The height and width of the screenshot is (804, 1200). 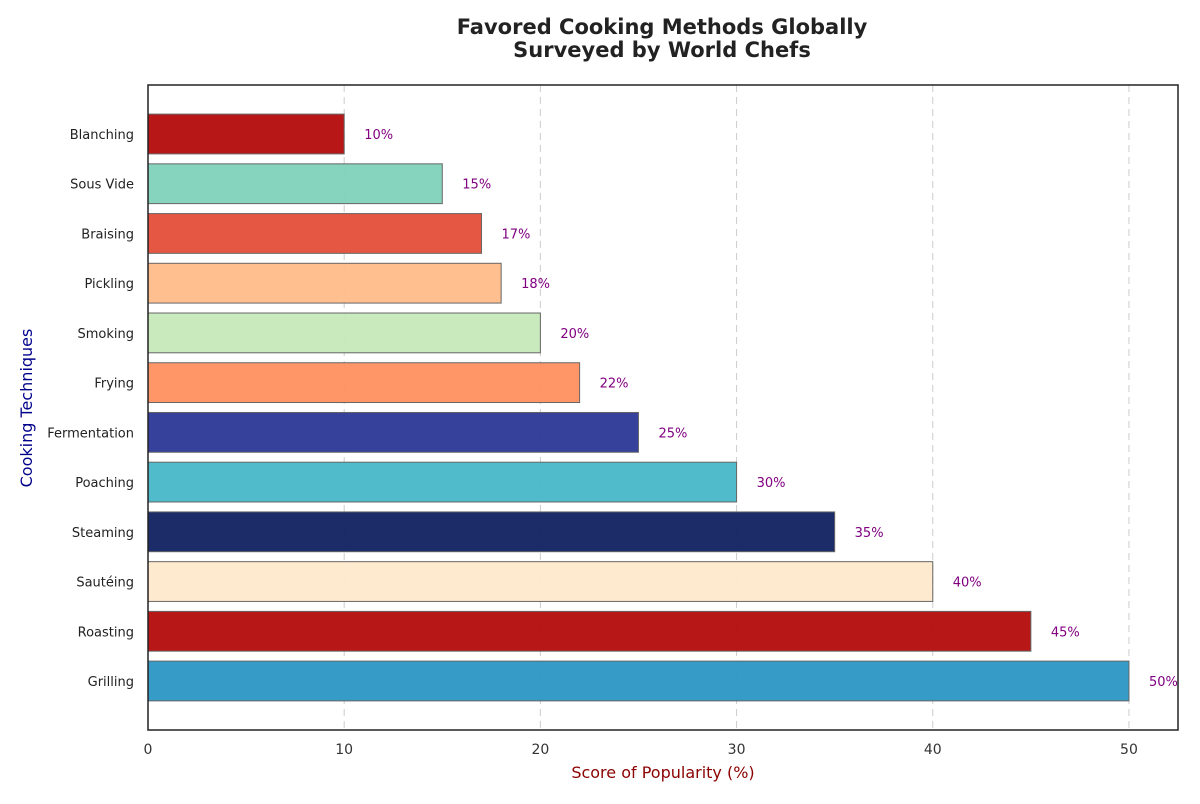 I want to click on y-tick-label: Steaming, so click(x=103, y=533).